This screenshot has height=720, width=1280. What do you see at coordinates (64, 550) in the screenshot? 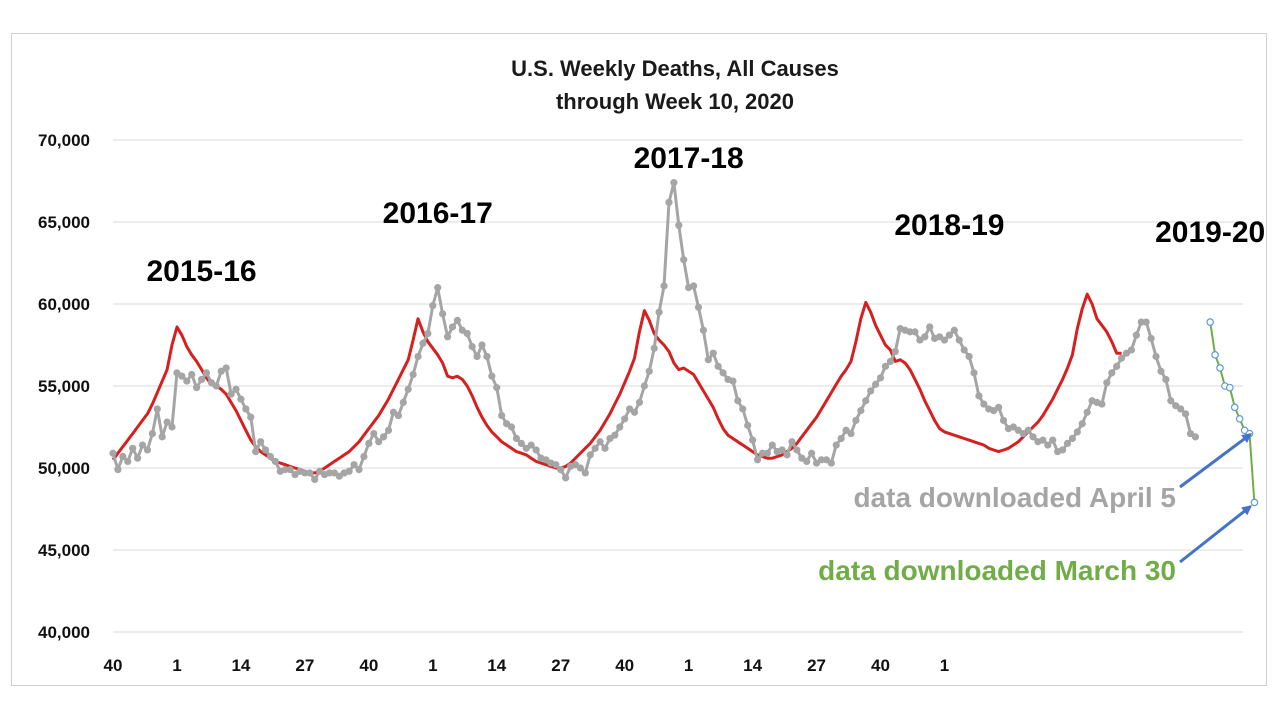
I see `y-tick-label: 45,000` at bounding box center [64, 550].